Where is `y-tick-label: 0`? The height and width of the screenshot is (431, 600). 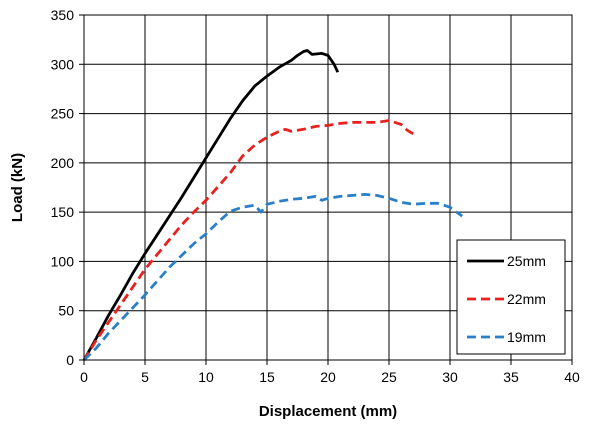
y-tick-label: 0 is located at coordinates (70, 360).